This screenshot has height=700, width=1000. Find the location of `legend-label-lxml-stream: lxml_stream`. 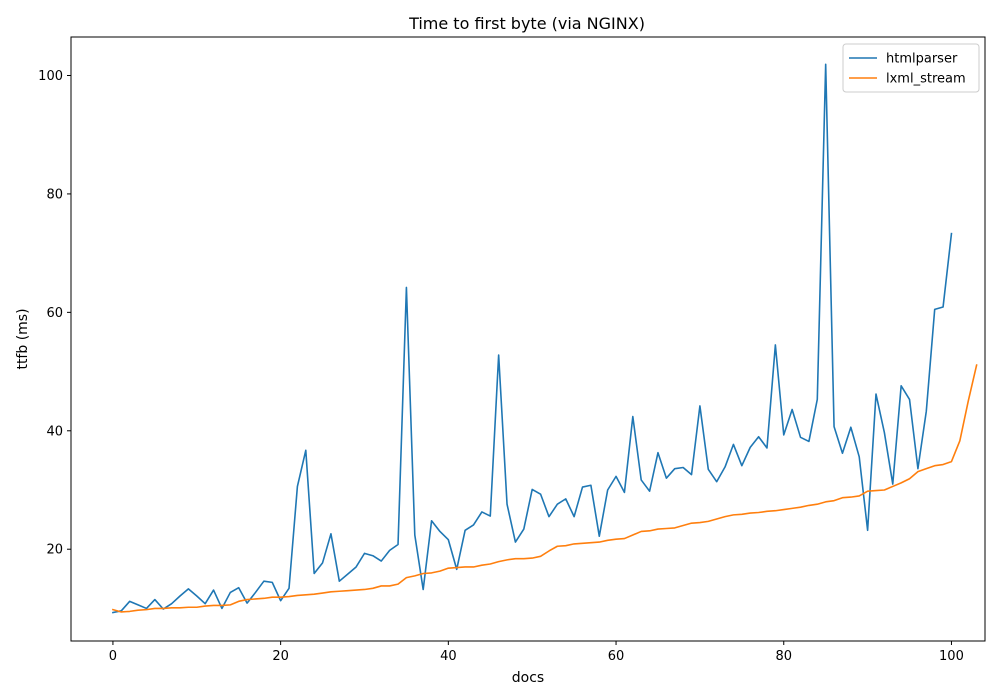

legend-label-lxml-stream: lxml_stream is located at coordinates (926, 79).